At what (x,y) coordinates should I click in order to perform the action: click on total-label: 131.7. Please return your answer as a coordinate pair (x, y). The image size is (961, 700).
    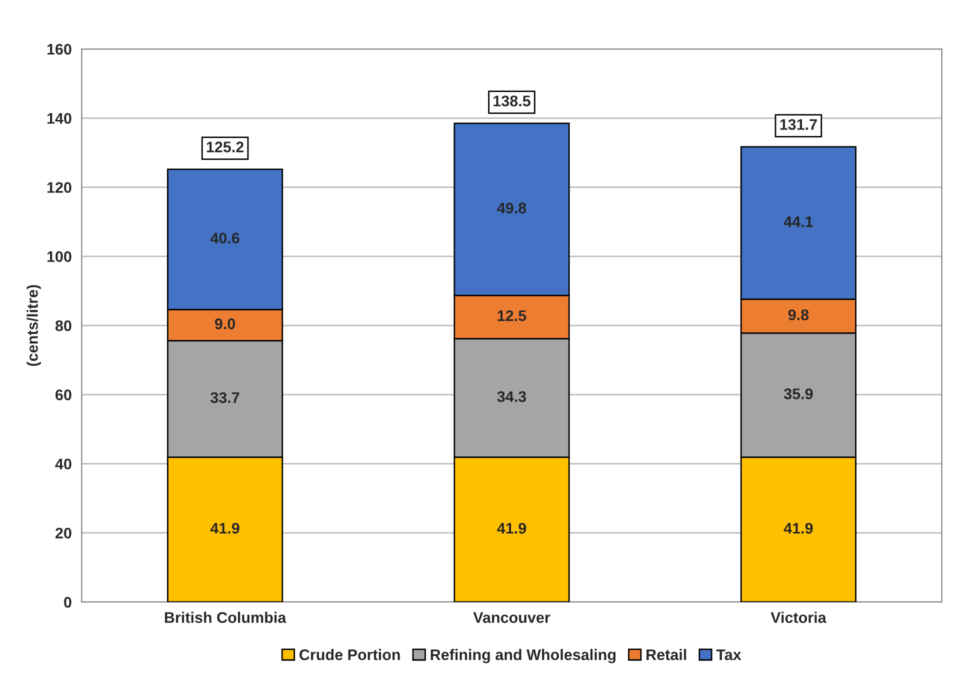
    Looking at the image, I should click on (798, 124).